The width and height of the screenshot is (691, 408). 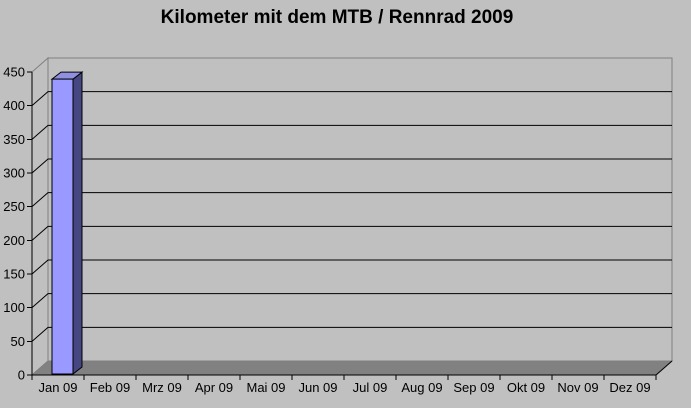 What do you see at coordinates (14, 72) in the screenshot?
I see `y-tick-label: 450` at bounding box center [14, 72].